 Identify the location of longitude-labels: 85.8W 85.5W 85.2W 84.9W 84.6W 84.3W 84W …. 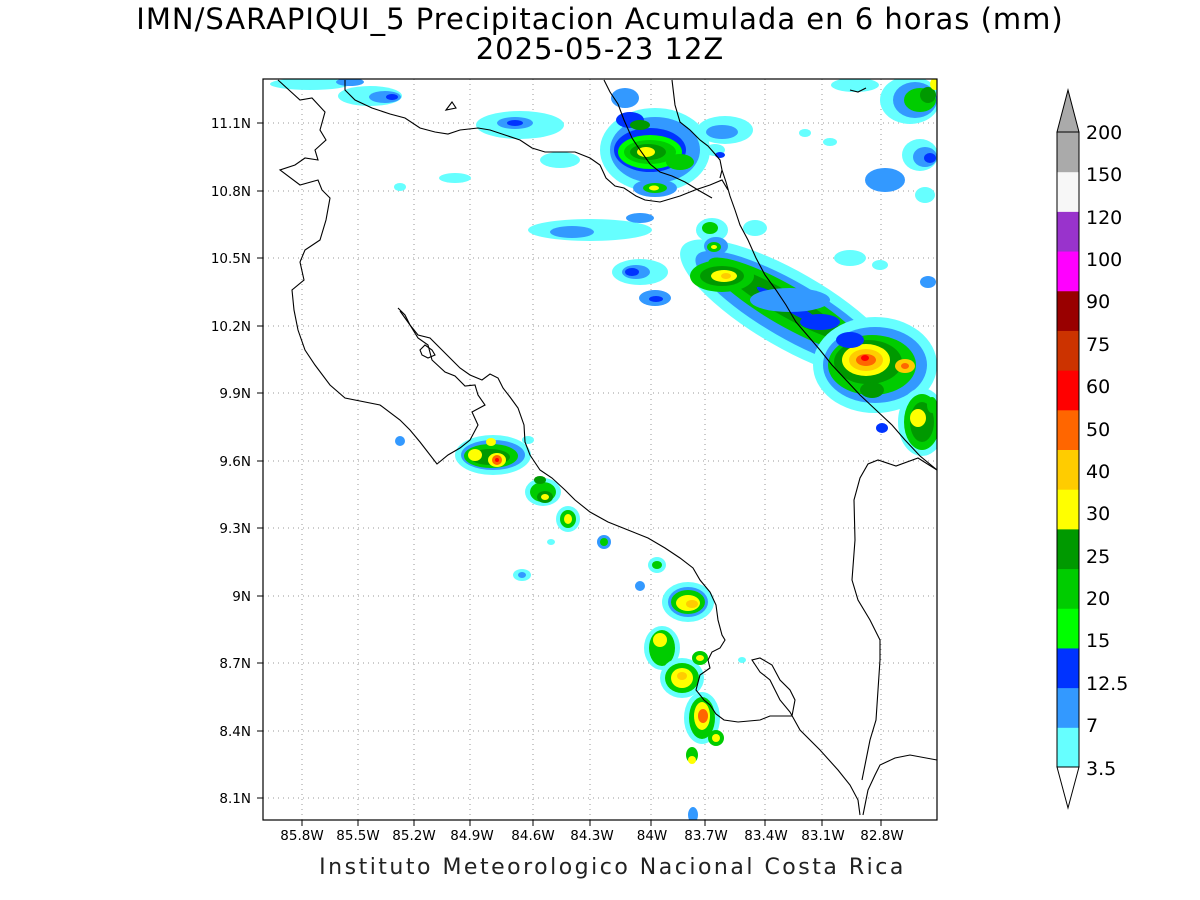
(591, 836).